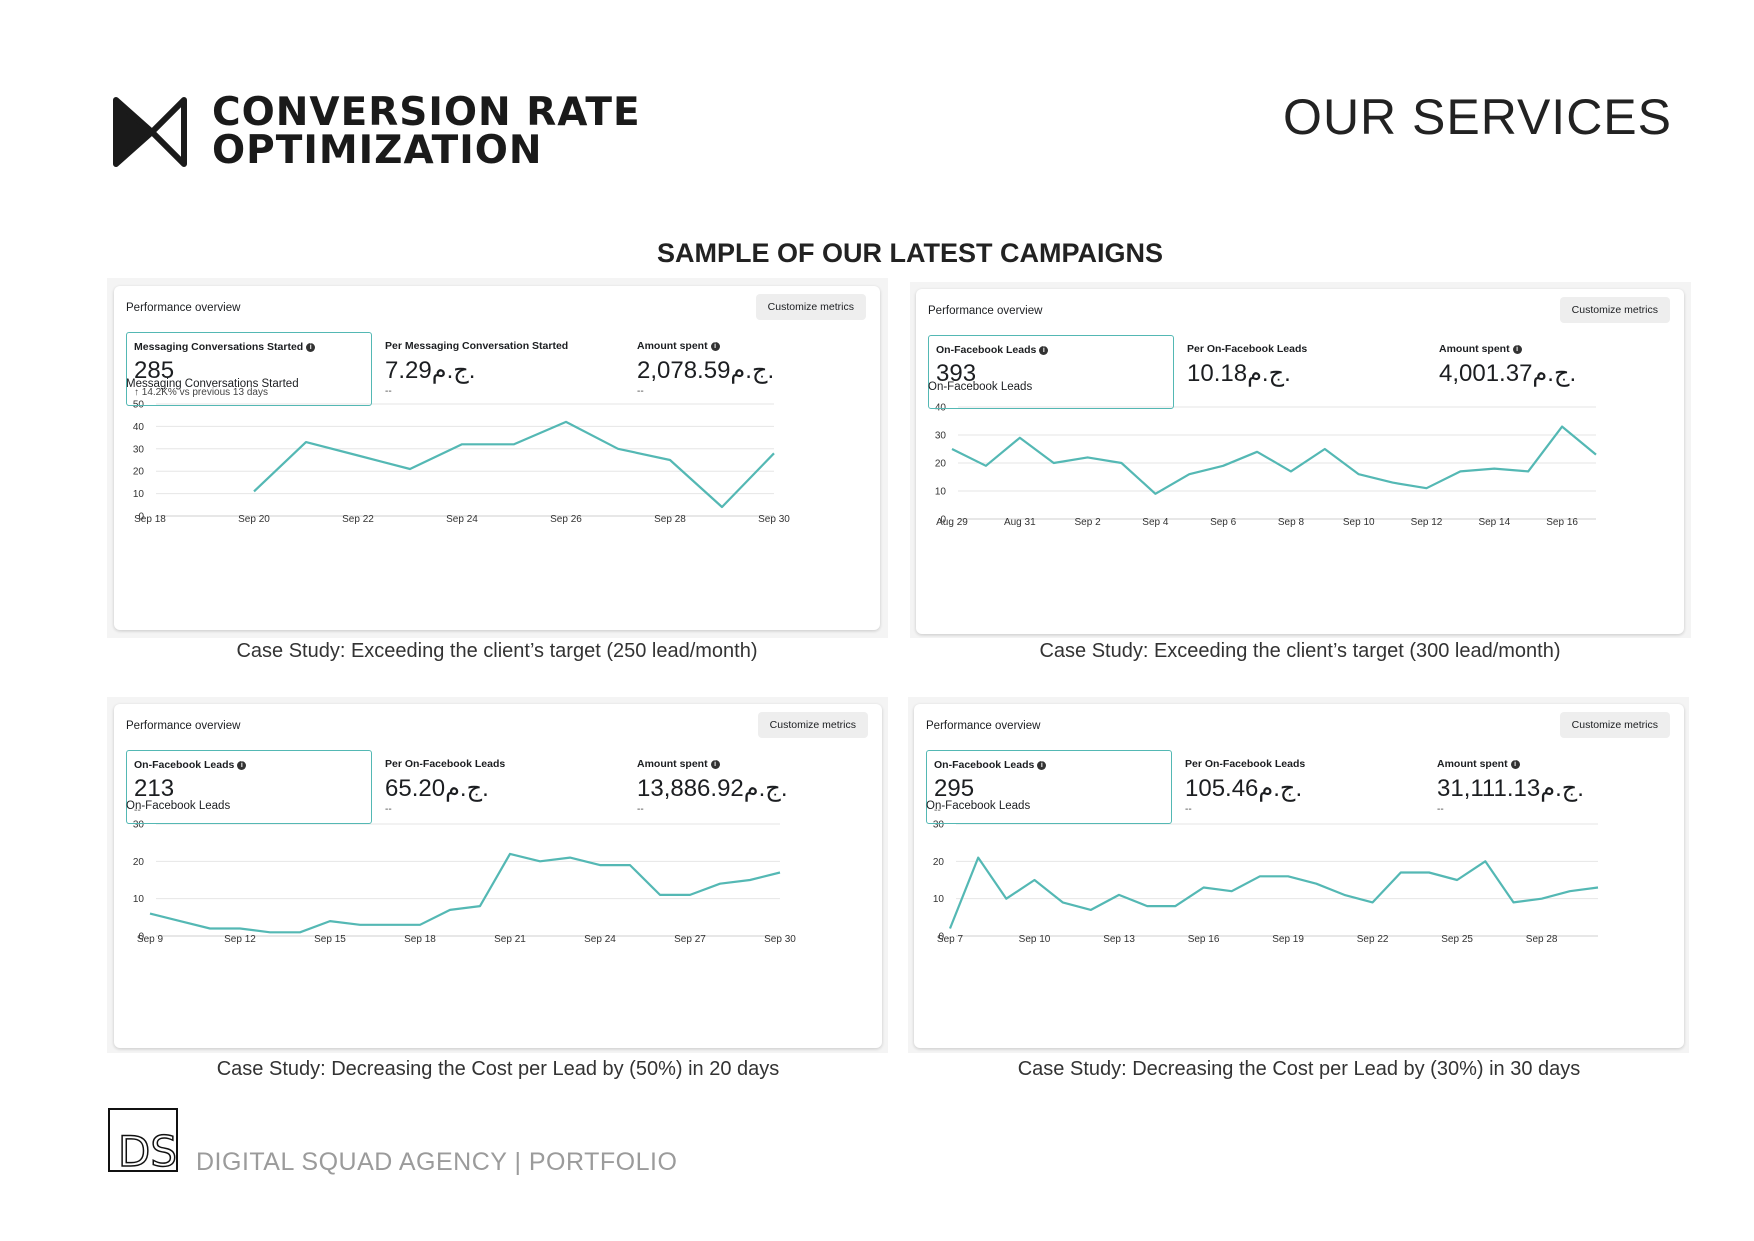 The height and width of the screenshot is (1241, 1754). I want to click on x-tick-label: Aug 29, so click(952, 522).